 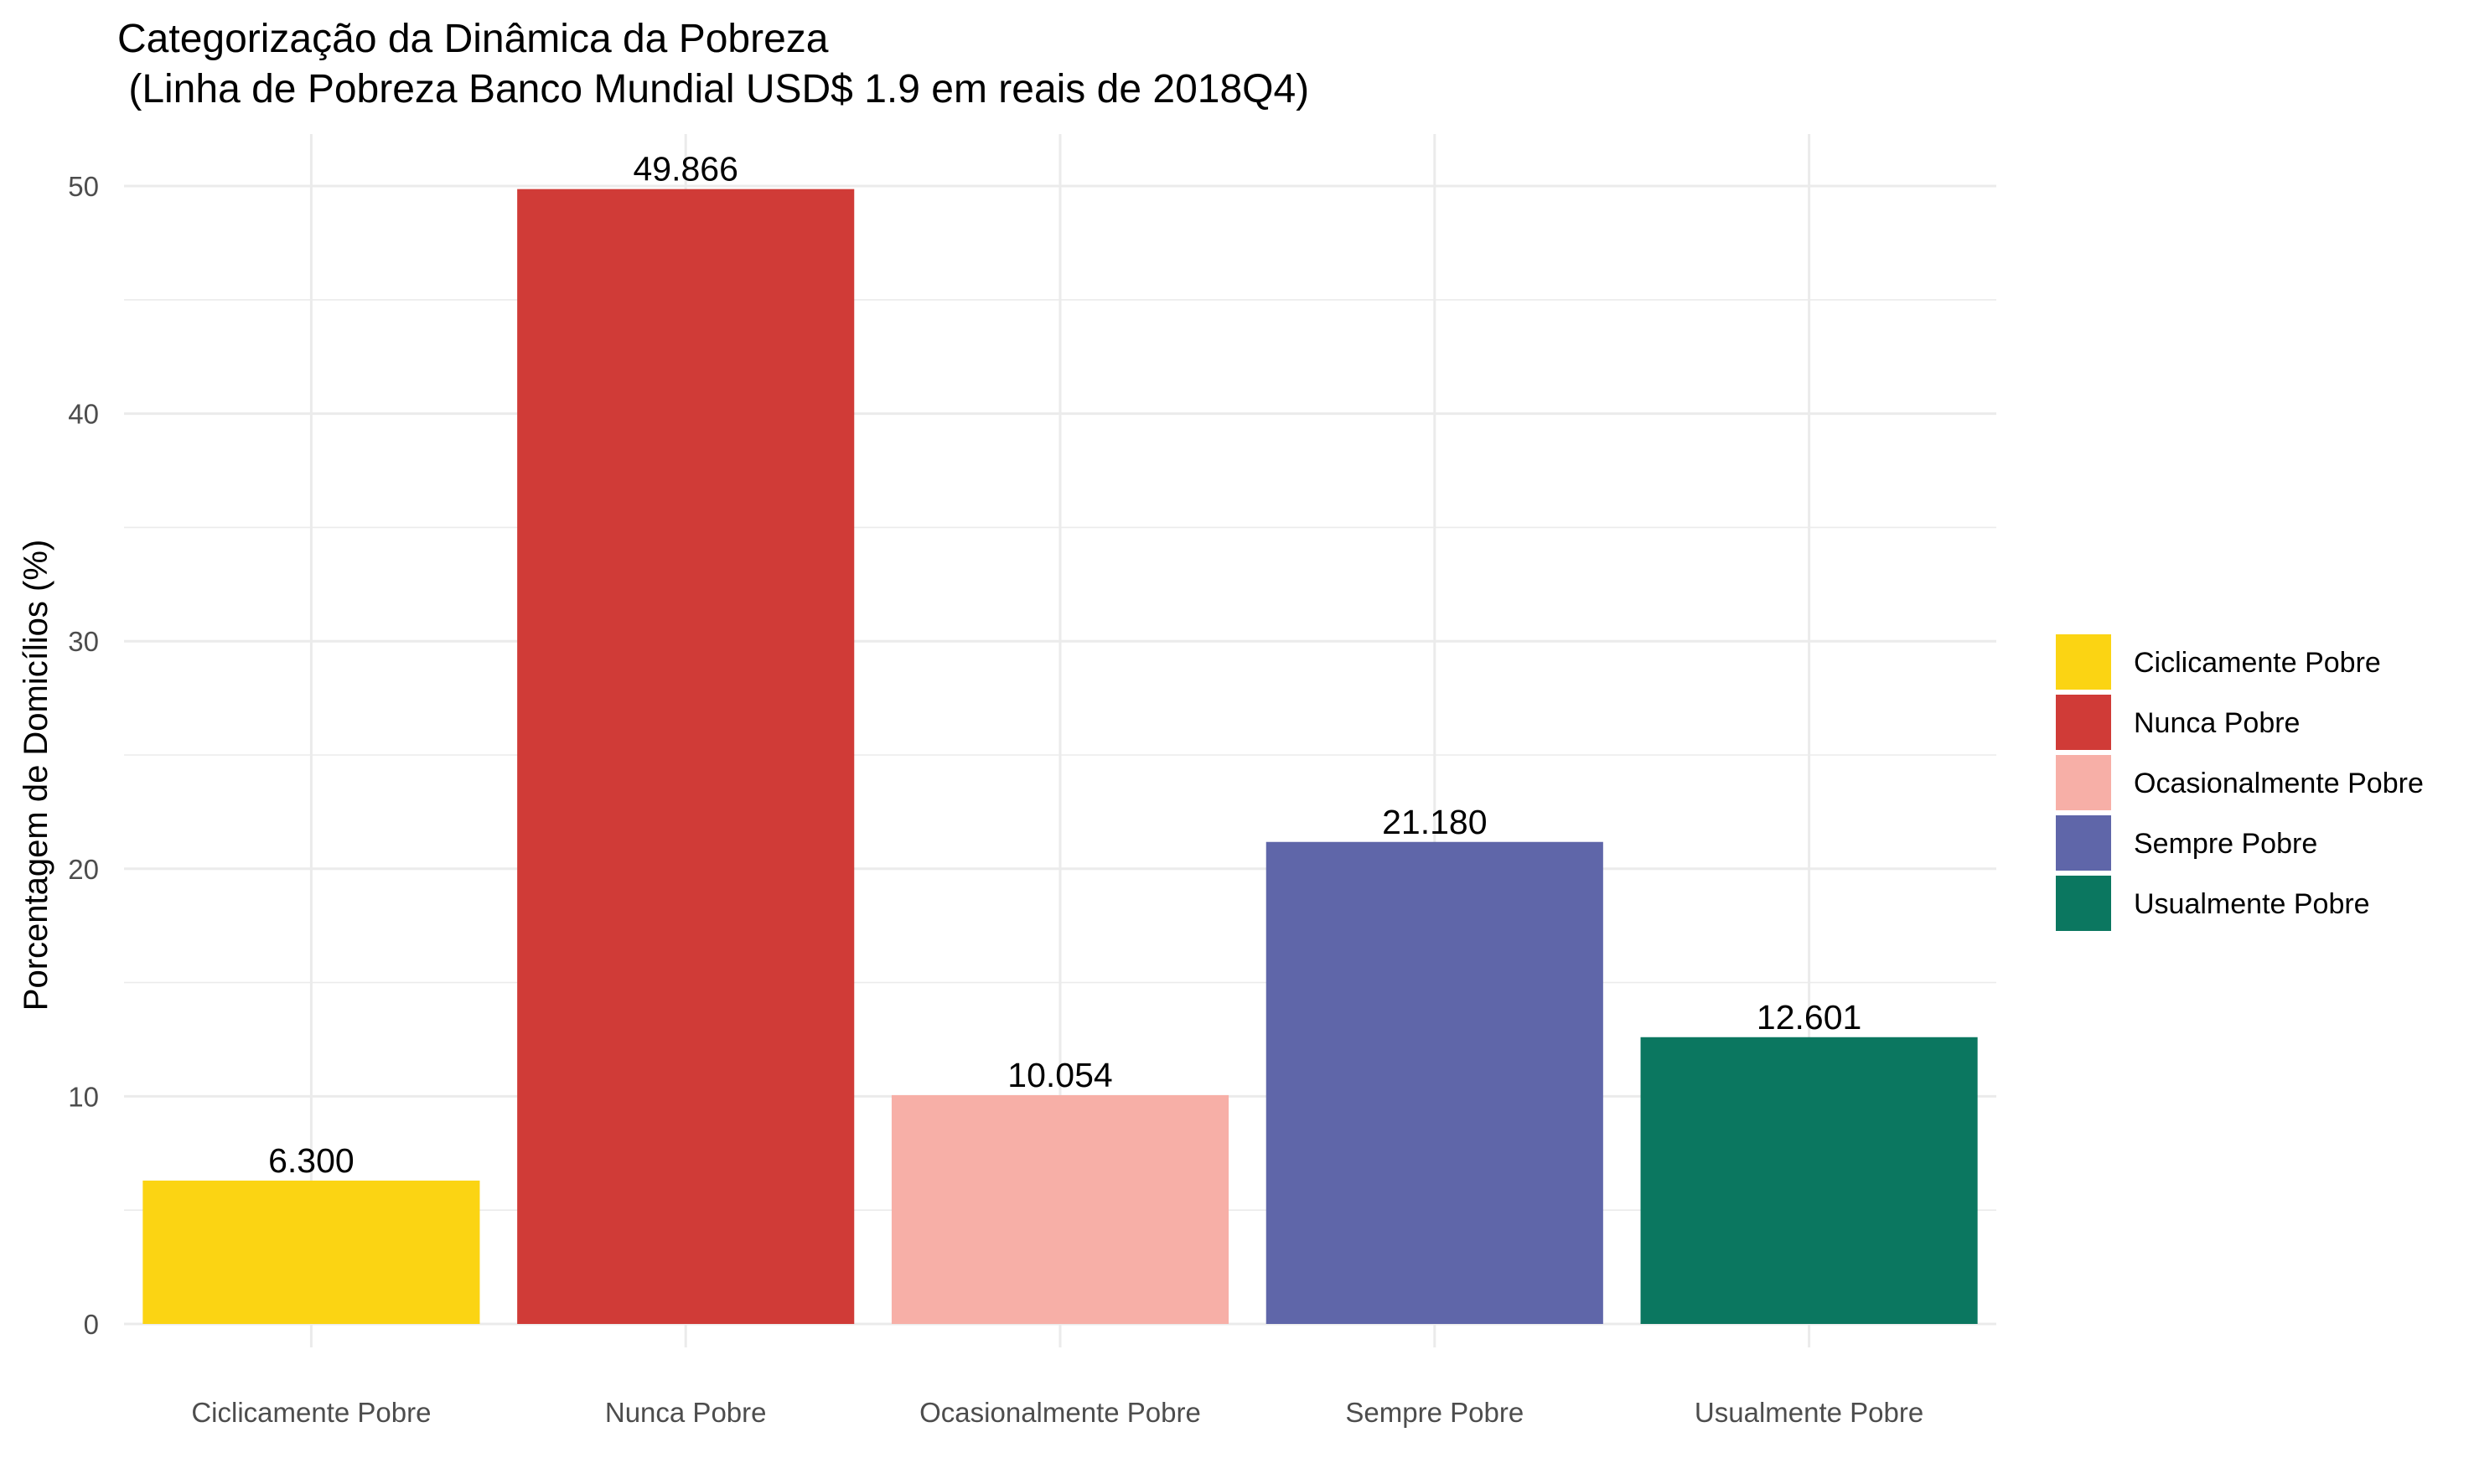 I want to click on x-tick-label: Nunca Pobre, so click(x=686, y=1413).